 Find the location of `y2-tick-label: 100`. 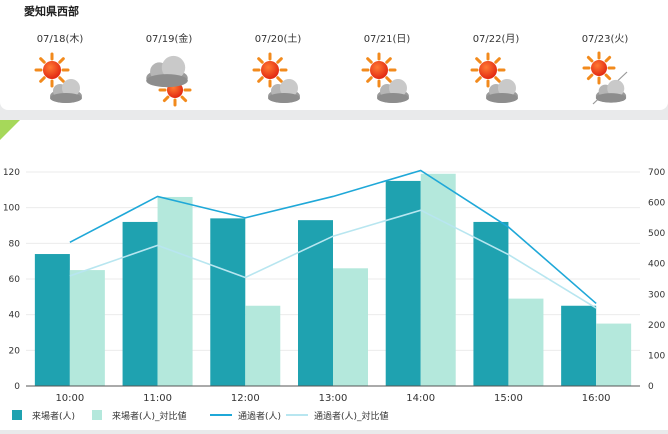

y2-tick-label: 100 is located at coordinates (656, 356).